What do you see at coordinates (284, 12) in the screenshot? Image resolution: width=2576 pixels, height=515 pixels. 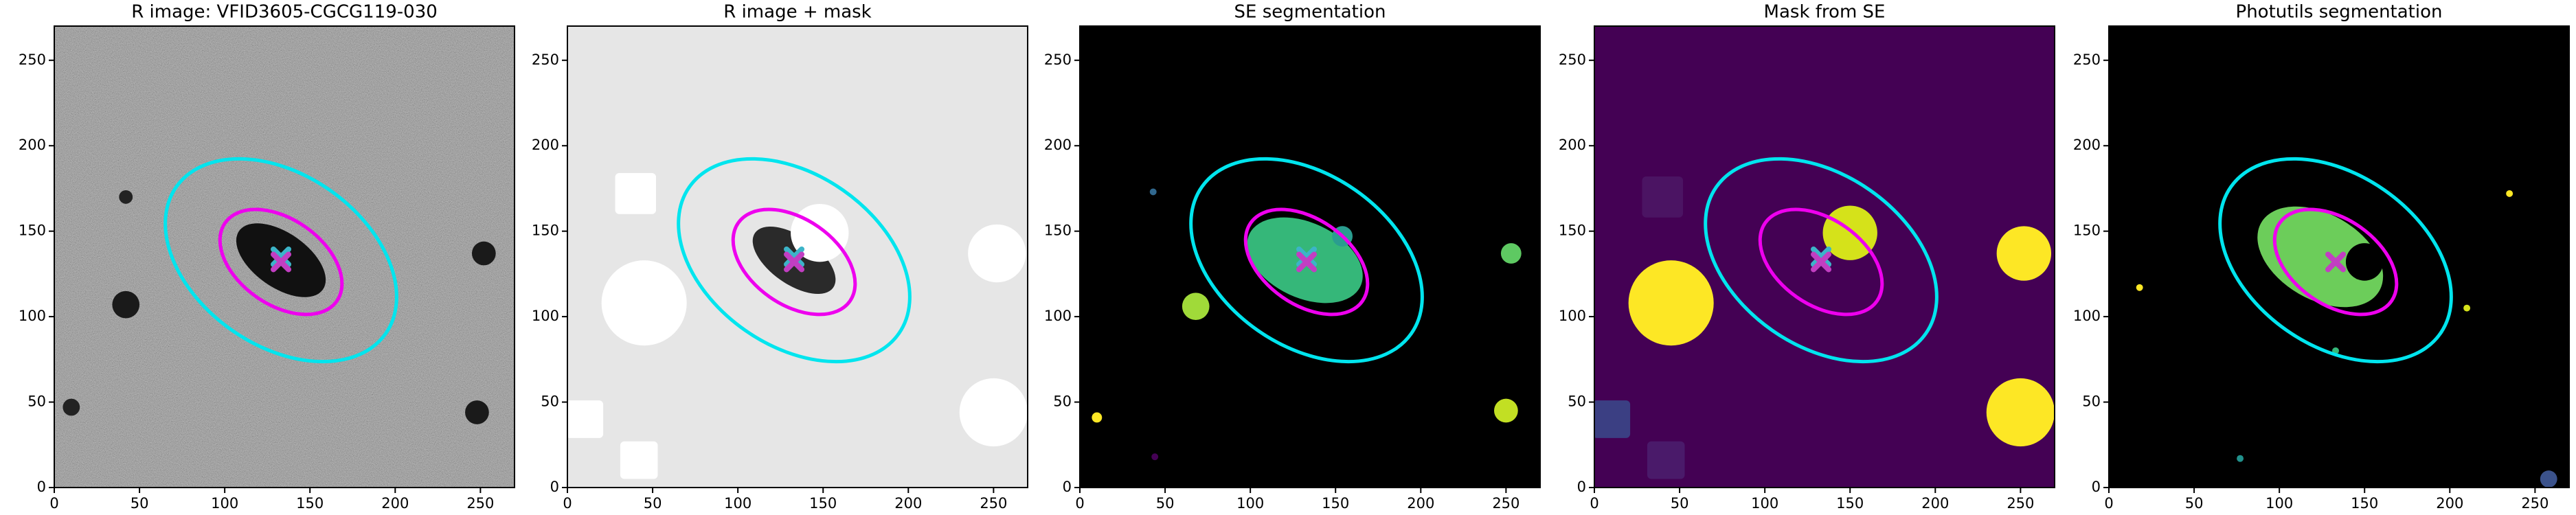 I see `panel-title: R image: VFID3605-CGCG119-030` at bounding box center [284, 12].